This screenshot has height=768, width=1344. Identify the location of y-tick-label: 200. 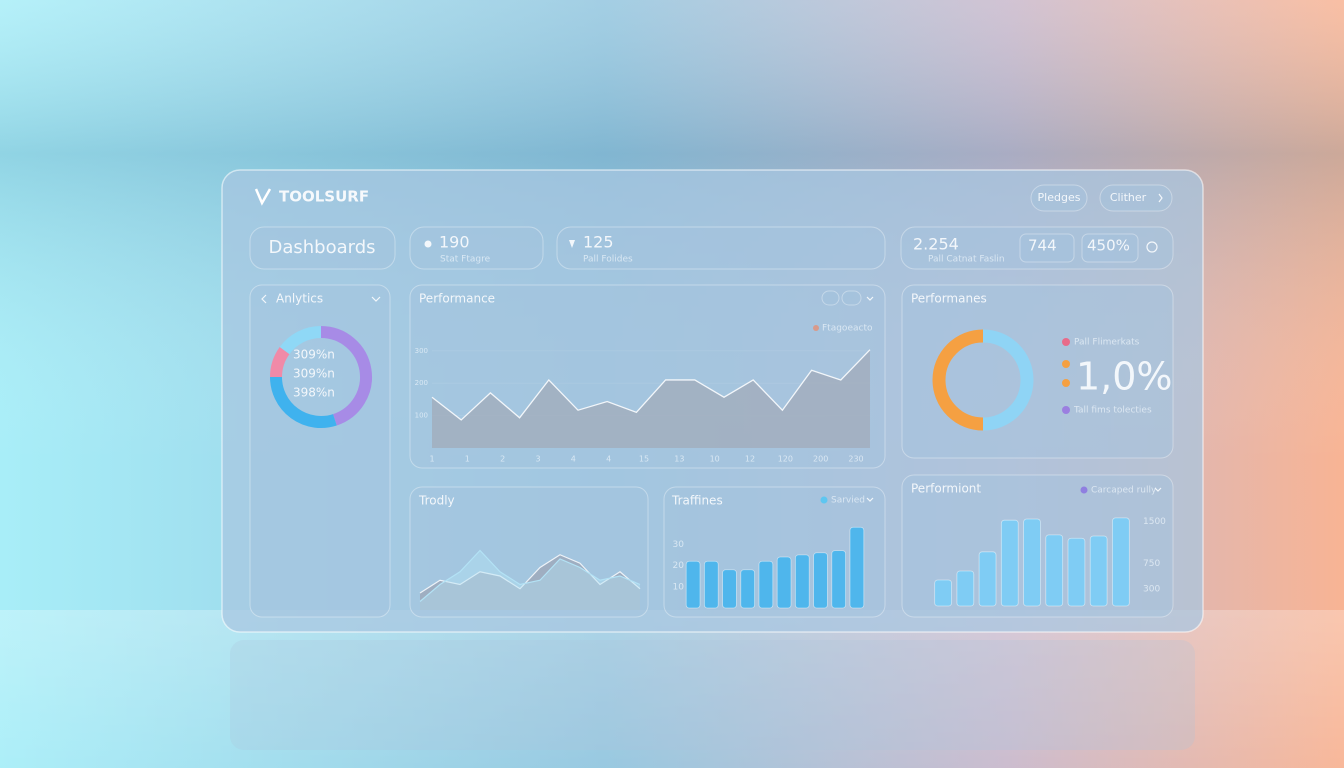
(421, 383).